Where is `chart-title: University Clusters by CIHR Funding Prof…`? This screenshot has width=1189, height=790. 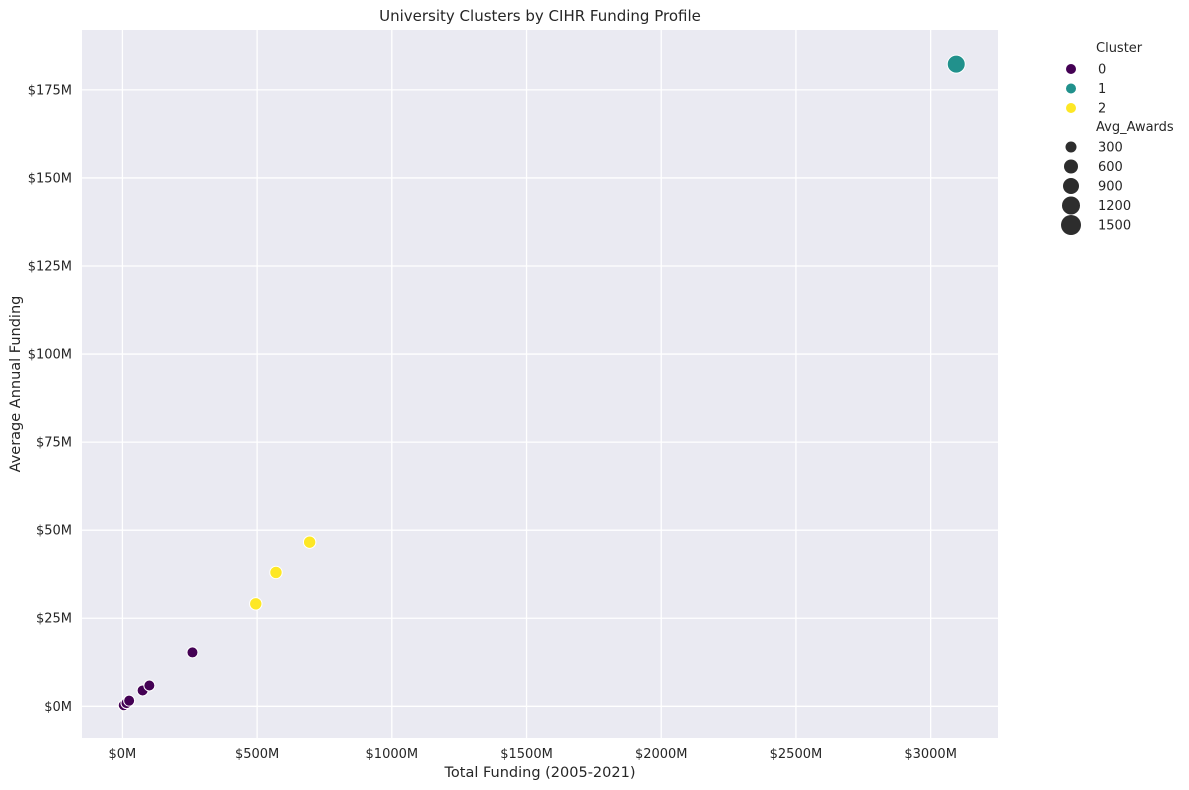 chart-title: University Clusters by CIHR Funding Prof… is located at coordinates (540, 16).